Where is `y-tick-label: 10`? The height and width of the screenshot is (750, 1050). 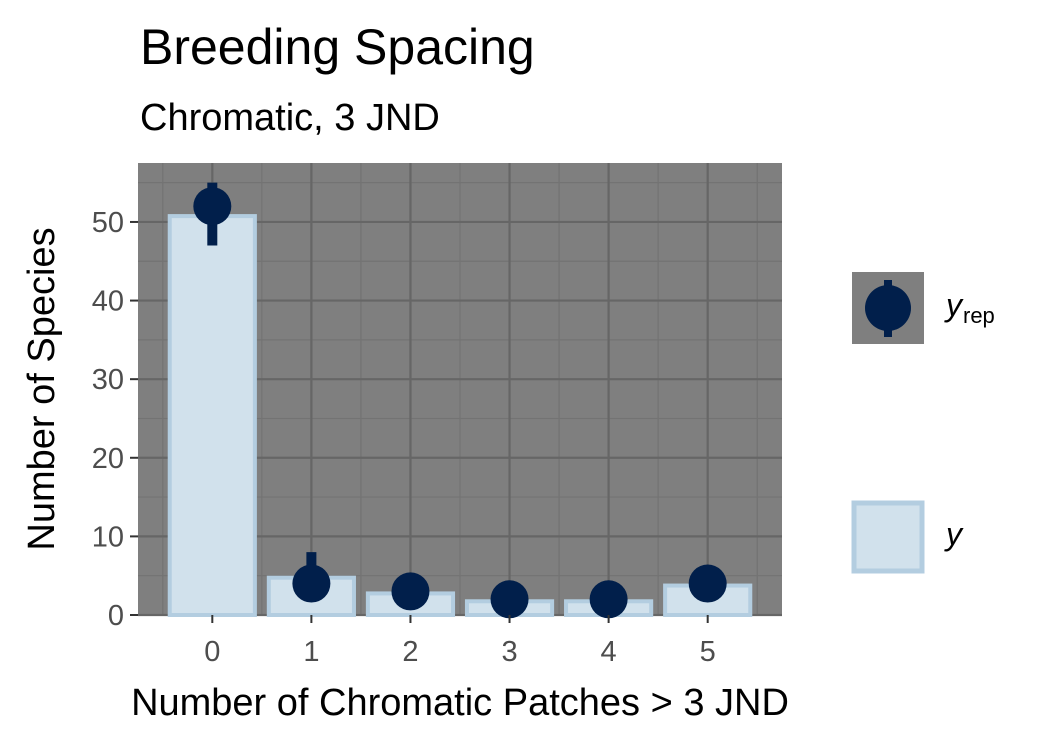
y-tick-label: 10 is located at coordinates (108, 537).